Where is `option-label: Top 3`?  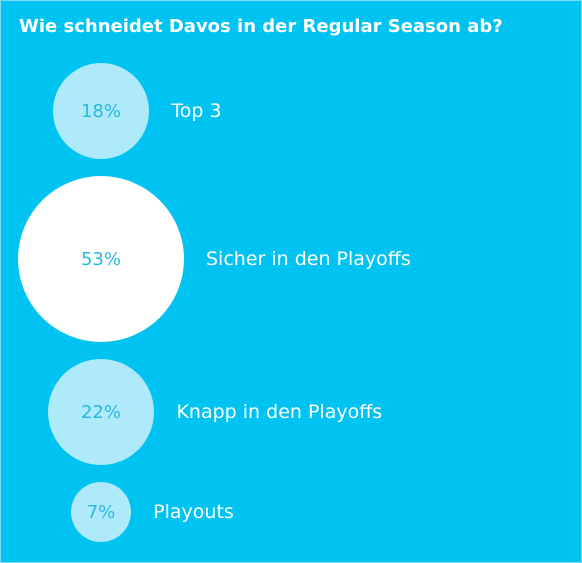
option-label: Top 3 is located at coordinates (196, 111).